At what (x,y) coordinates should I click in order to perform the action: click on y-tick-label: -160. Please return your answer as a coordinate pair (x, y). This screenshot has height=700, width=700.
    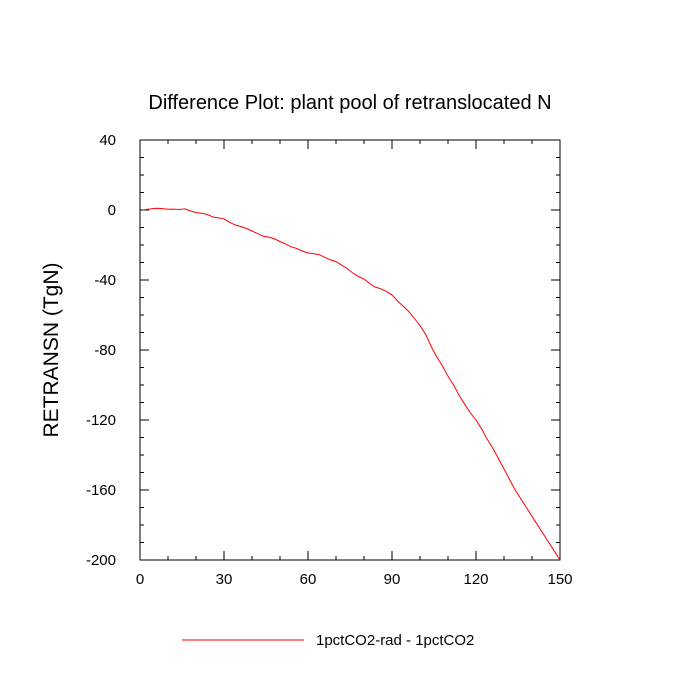
    Looking at the image, I should click on (101, 490).